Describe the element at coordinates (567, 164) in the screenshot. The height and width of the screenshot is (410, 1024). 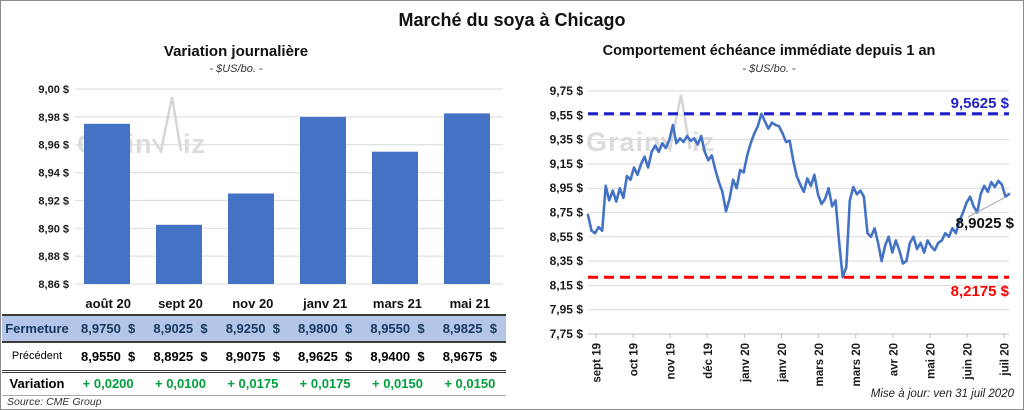
I see `y-tick-label: 9,15 $` at that location.